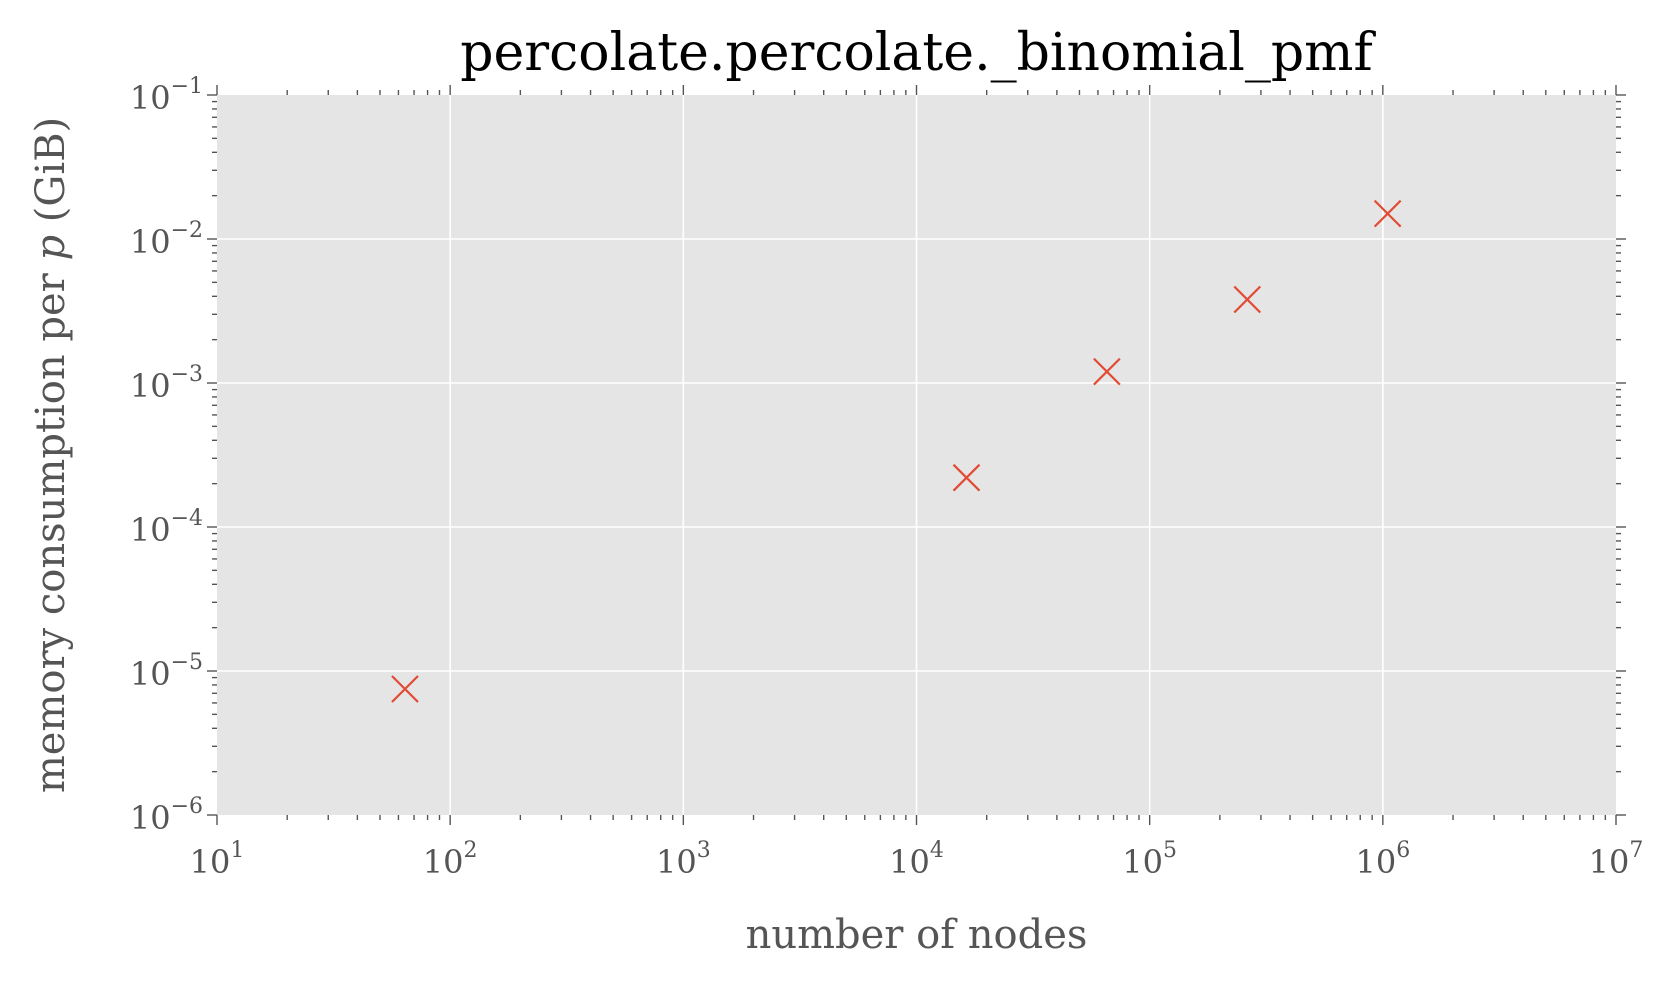 This screenshot has height=988, width=1671. What do you see at coordinates (187, 230) in the screenshot?
I see `y-tick-exponent: −2` at bounding box center [187, 230].